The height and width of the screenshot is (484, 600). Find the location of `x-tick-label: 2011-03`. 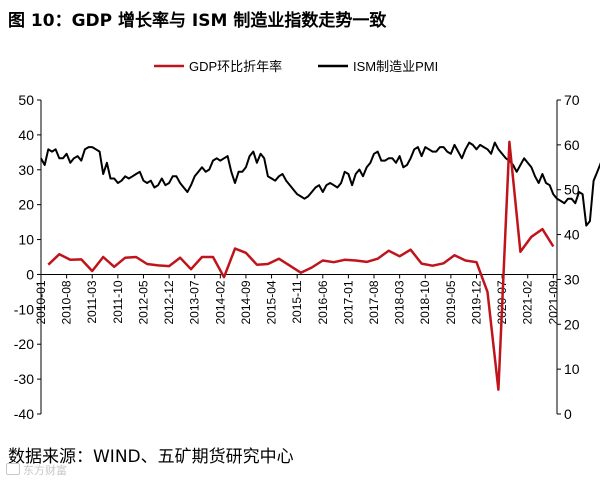

x-tick-label: 2011-03 is located at coordinates (92, 301).